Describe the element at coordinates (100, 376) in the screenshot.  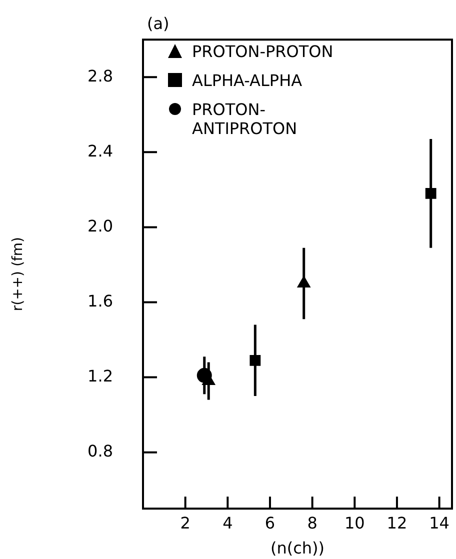
I see `y-tick-label: 1.2` at that location.